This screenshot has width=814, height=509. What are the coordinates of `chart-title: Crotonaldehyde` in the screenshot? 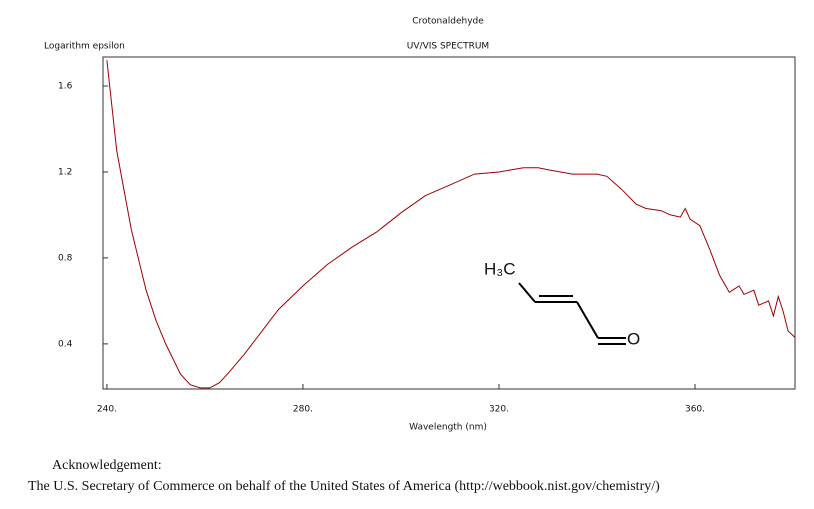 It's located at (448, 22).